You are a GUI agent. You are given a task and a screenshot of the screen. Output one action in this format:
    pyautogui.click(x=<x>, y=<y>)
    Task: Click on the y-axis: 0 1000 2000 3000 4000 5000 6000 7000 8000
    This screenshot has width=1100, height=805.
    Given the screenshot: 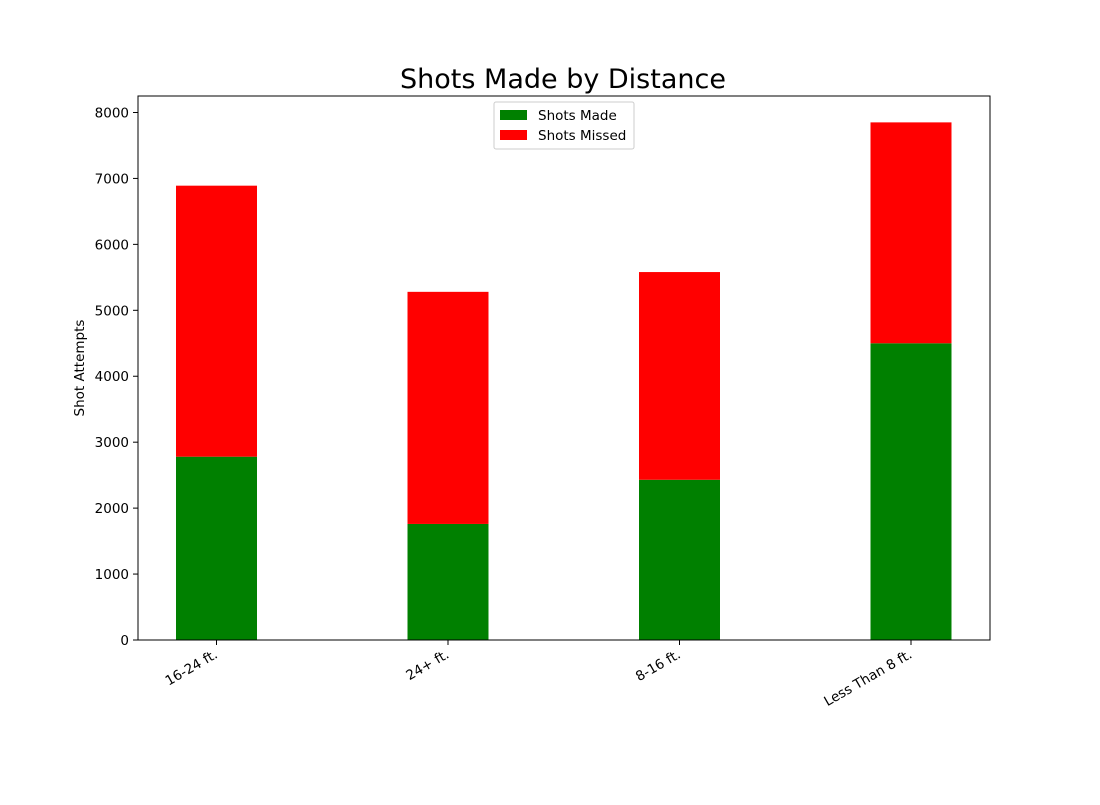 What is the action you would take?
    pyautogui.click(x=116, y=377)
    